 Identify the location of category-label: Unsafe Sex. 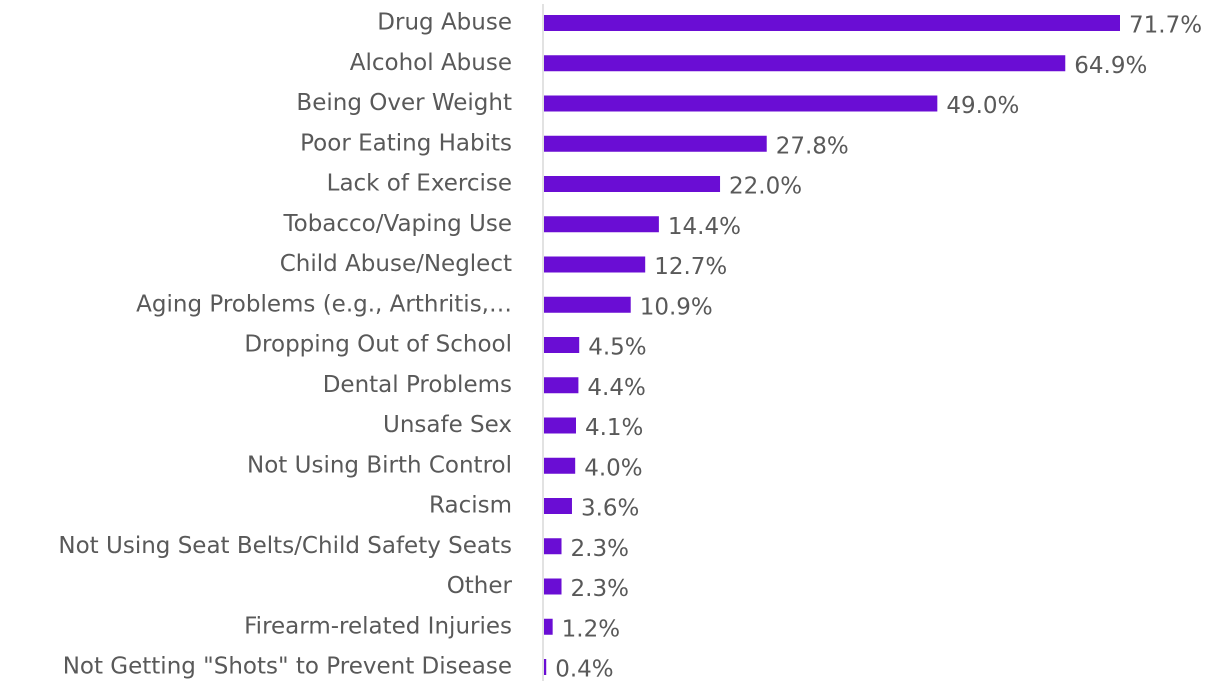
(447, 425).